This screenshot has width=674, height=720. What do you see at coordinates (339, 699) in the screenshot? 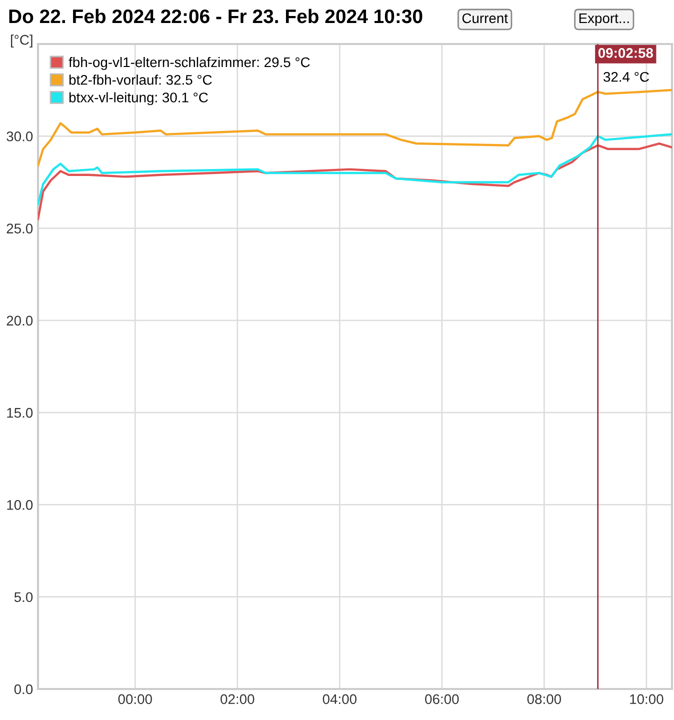
I see `x-tick-label: 04:00` at bounding box center [339, 699].